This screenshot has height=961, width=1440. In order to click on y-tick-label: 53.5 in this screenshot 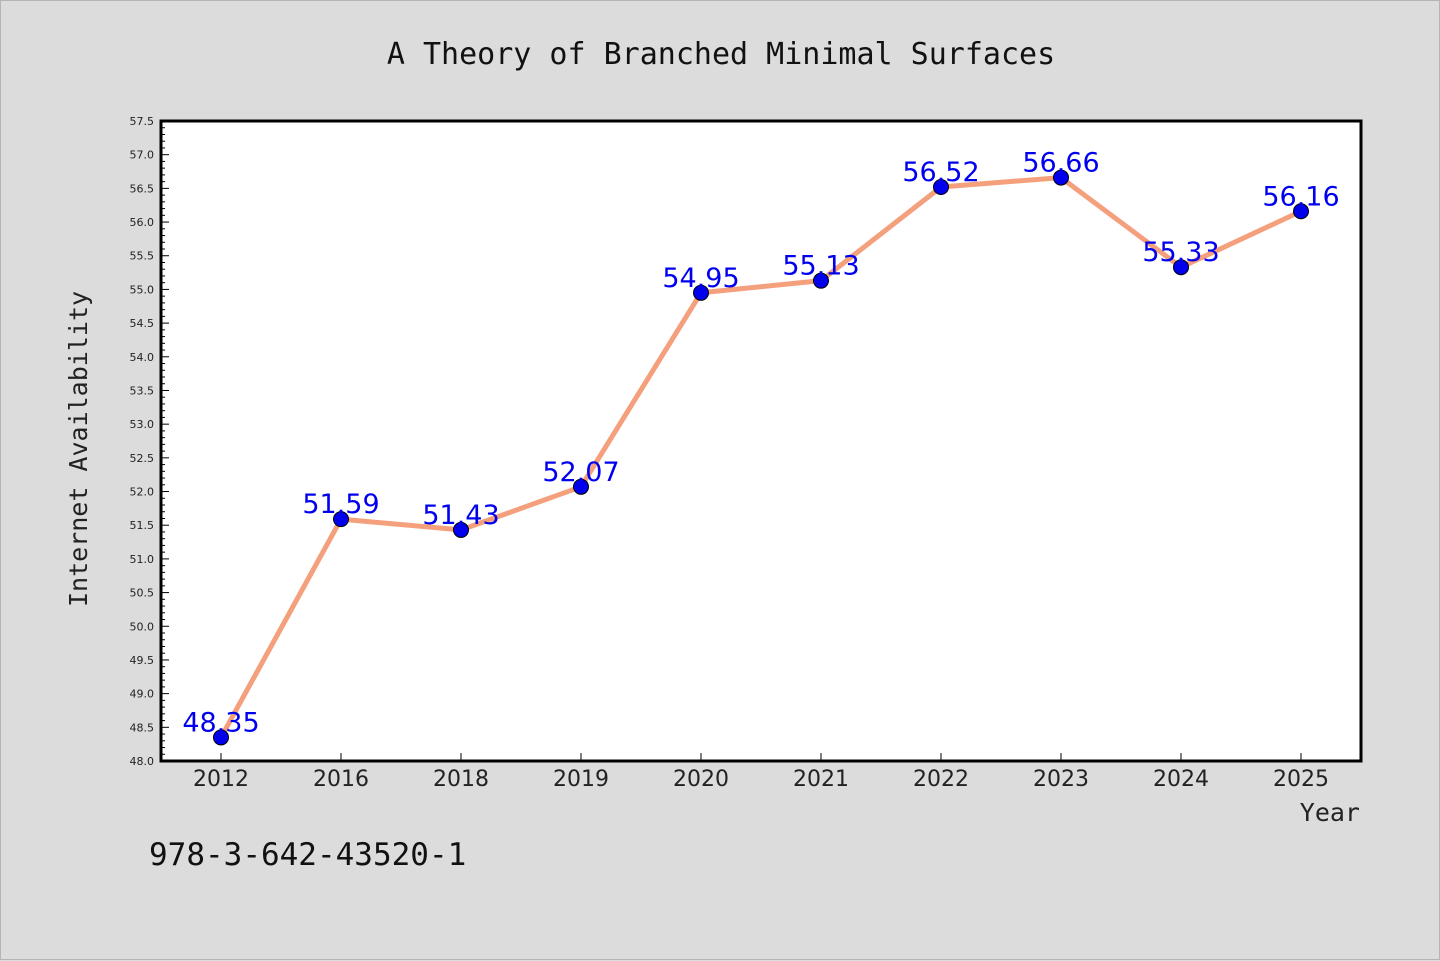, I will do `click(142, 390)`.